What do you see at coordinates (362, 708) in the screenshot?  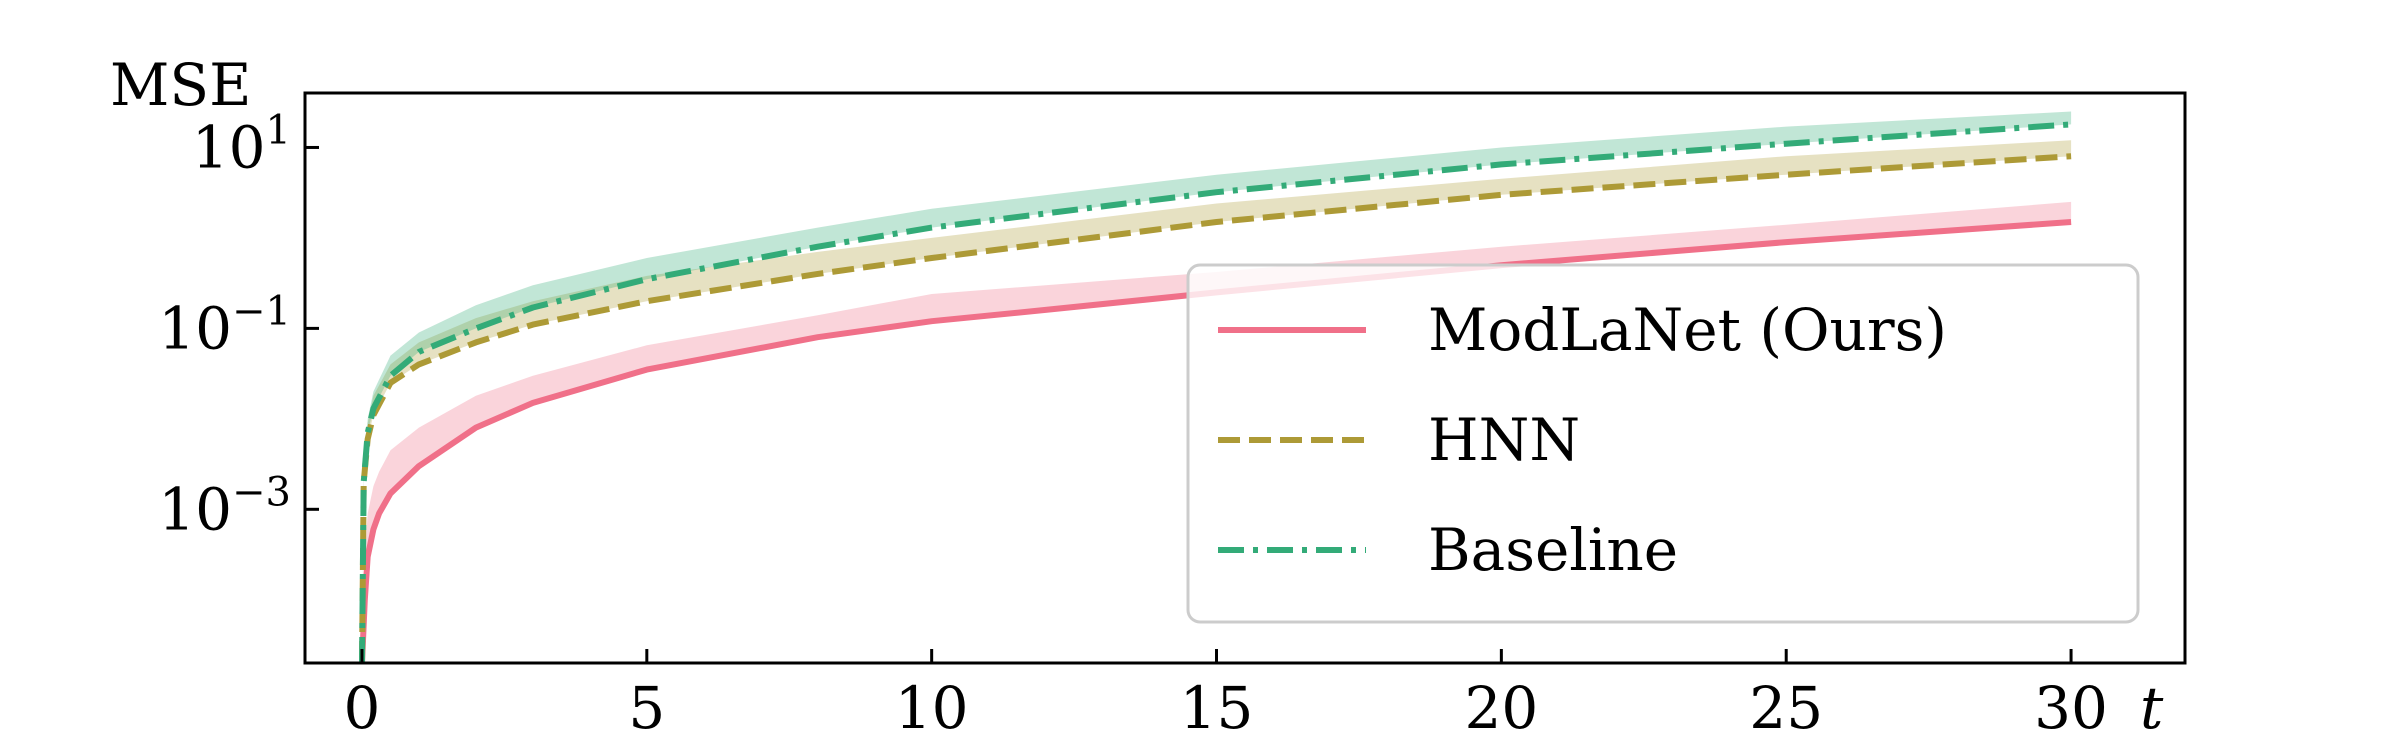 I see `x-tick-label: 0` at bounding box center [362, 708].